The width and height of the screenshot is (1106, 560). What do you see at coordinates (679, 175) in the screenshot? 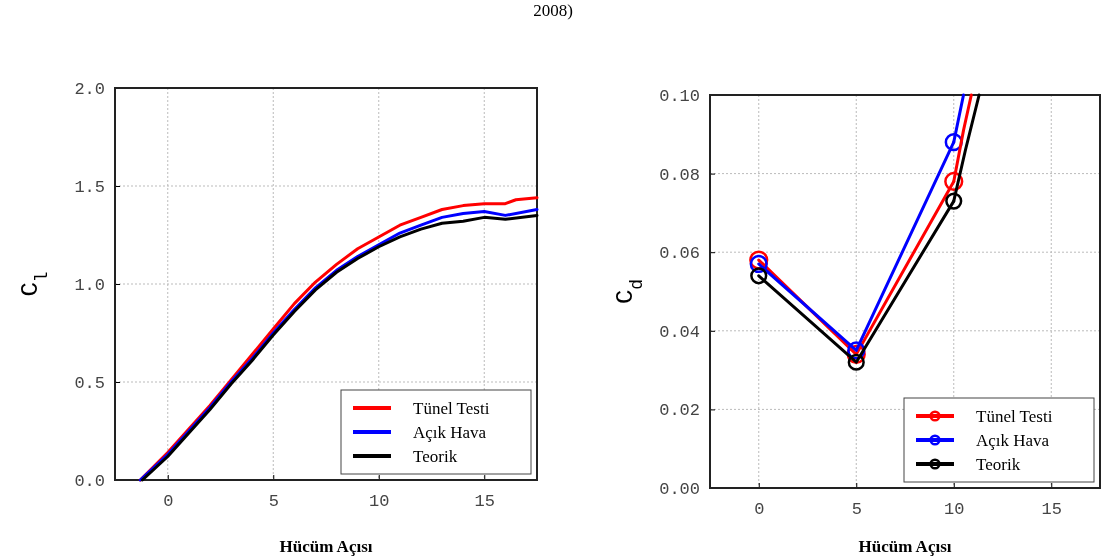
I see `y-tick-label: 0.08` at bounding box center [679, 175].